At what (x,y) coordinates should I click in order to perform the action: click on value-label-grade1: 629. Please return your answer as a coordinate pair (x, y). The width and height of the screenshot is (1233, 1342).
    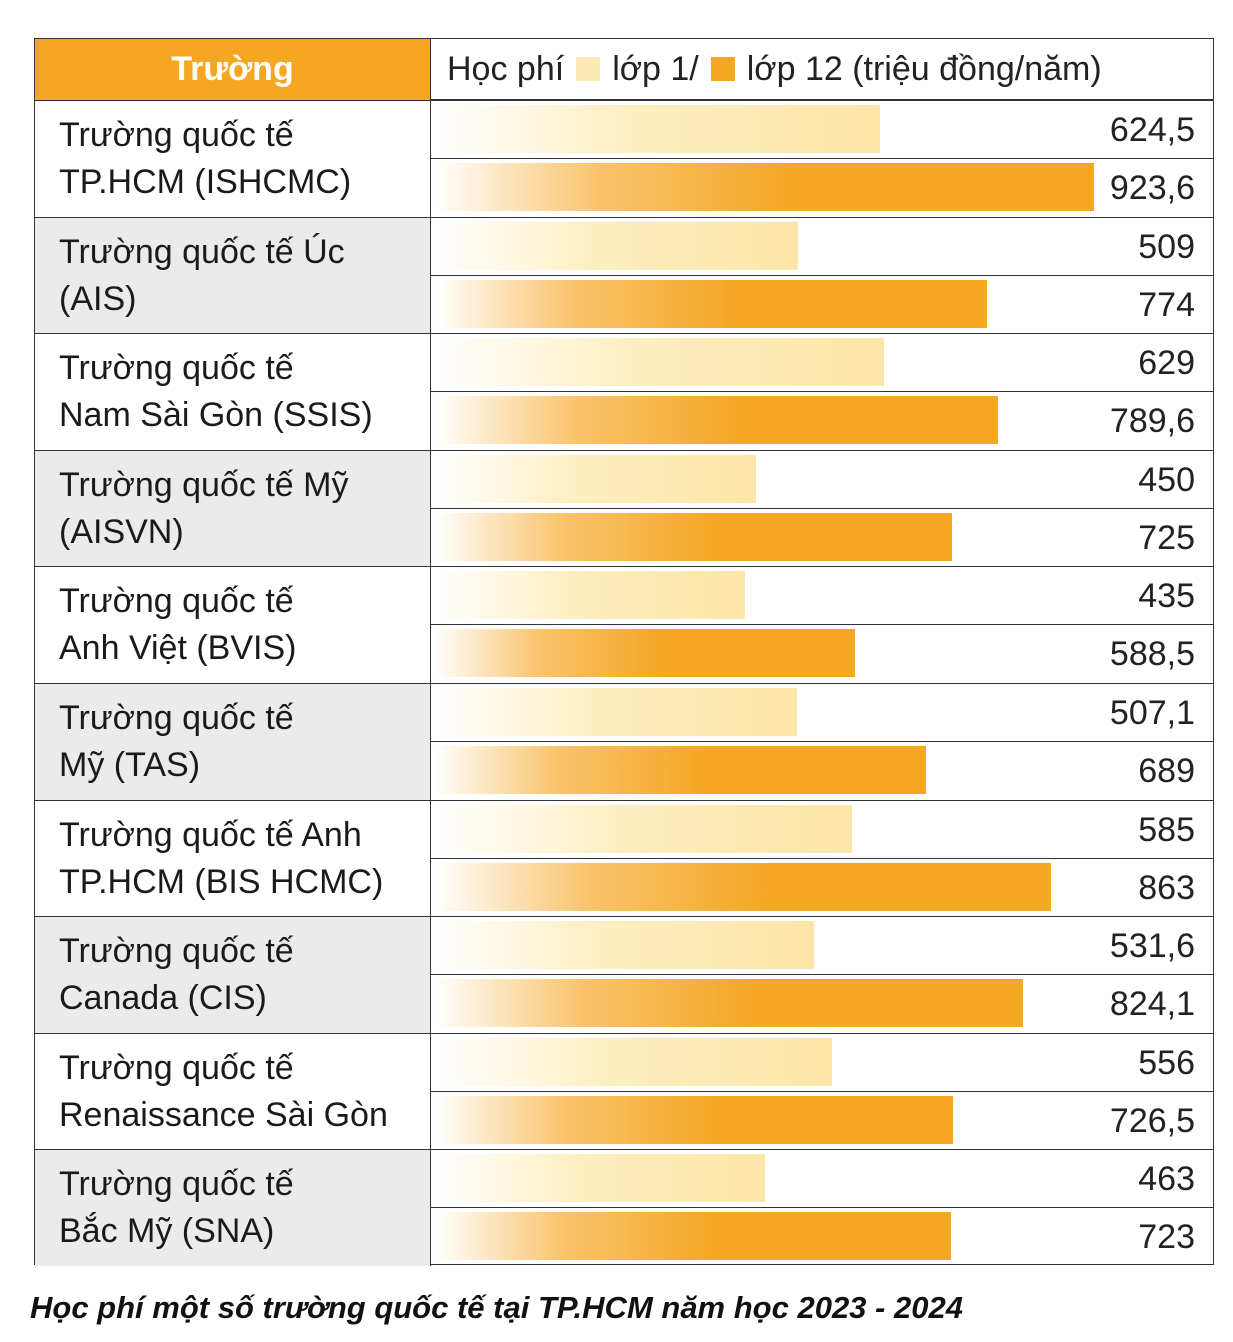
    Looking at the image, I should click on (1166, 363).